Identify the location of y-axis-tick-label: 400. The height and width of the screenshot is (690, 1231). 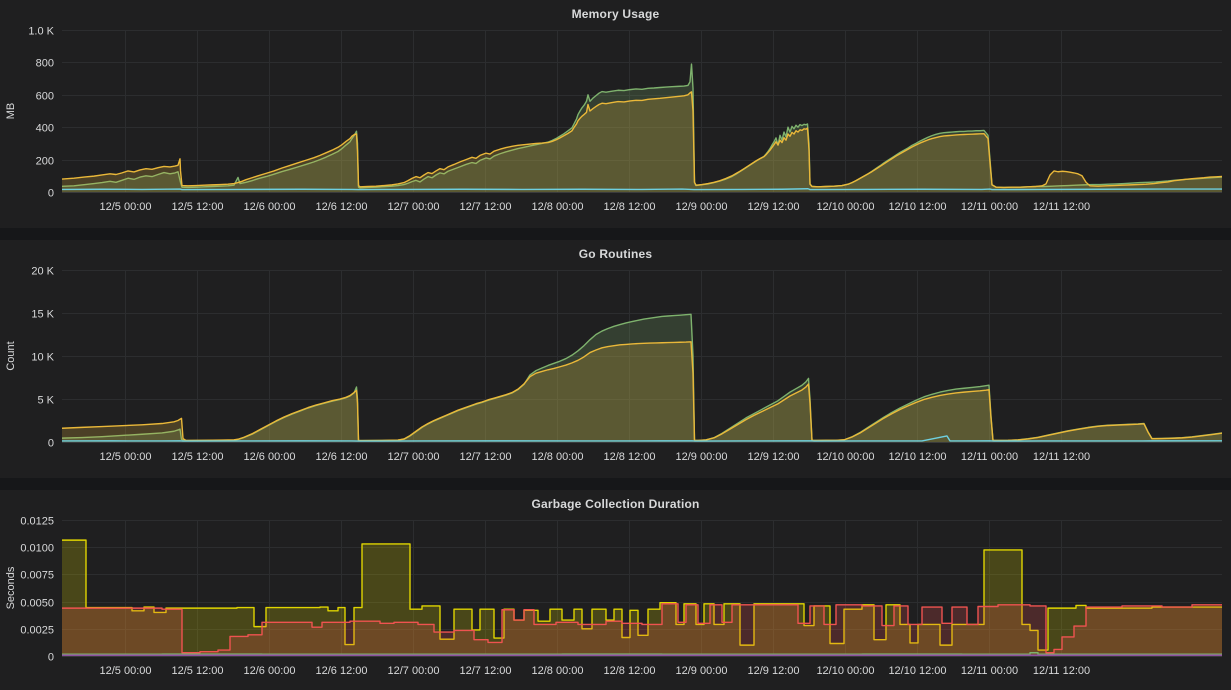
(45, 129).